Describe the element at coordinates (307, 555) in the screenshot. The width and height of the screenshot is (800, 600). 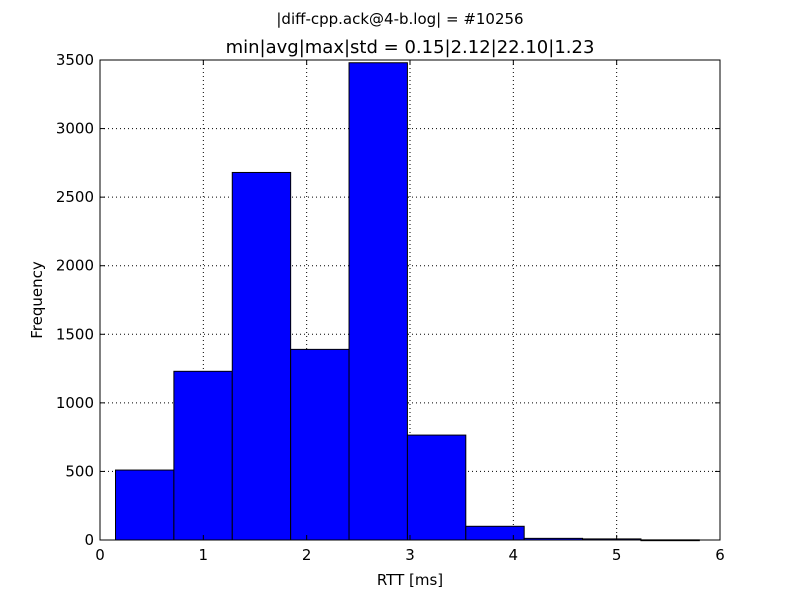
I see `x-tick-label-2: 2` at that location.